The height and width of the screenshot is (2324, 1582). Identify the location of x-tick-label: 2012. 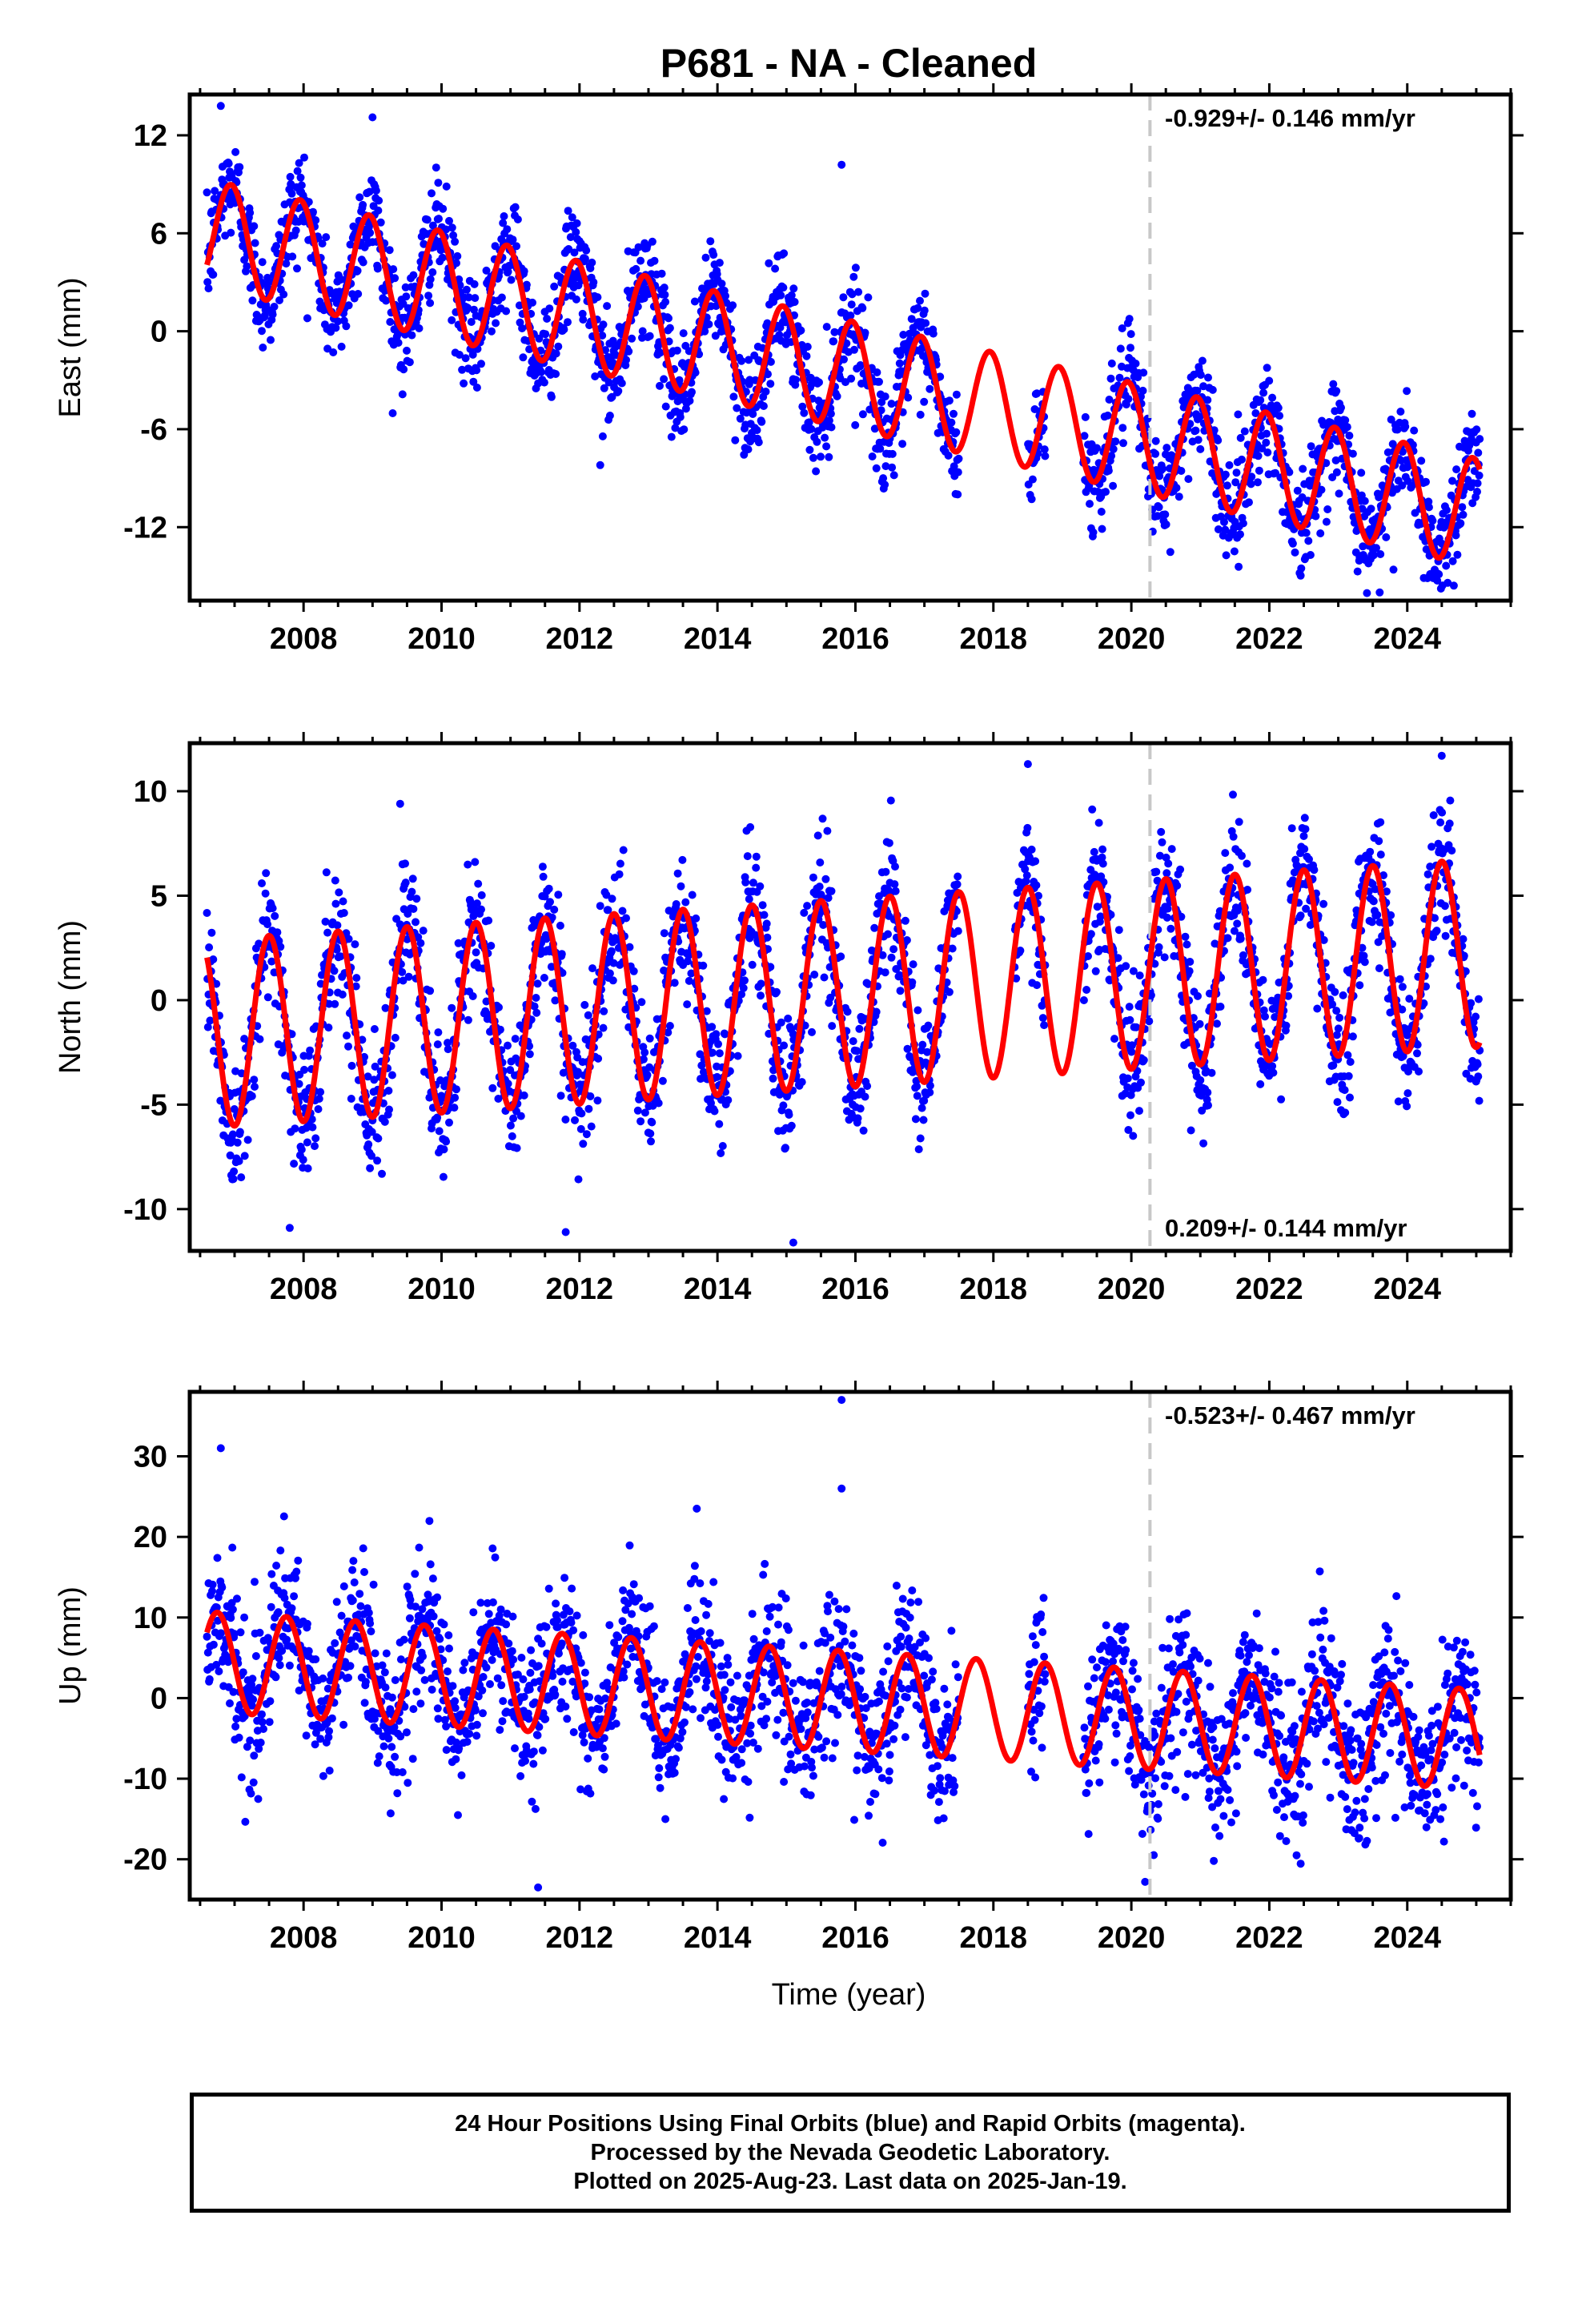
(580, 1289).